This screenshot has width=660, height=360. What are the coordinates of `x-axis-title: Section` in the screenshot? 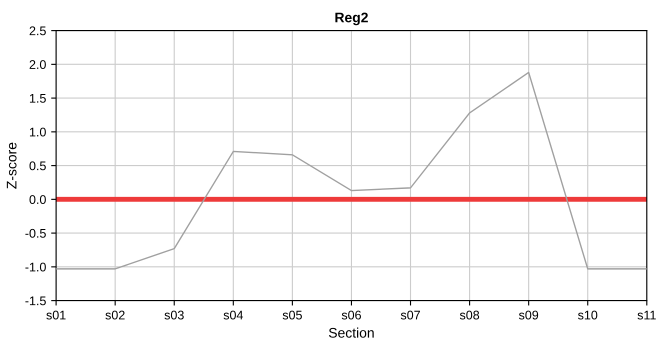 It's located at (351, 333).